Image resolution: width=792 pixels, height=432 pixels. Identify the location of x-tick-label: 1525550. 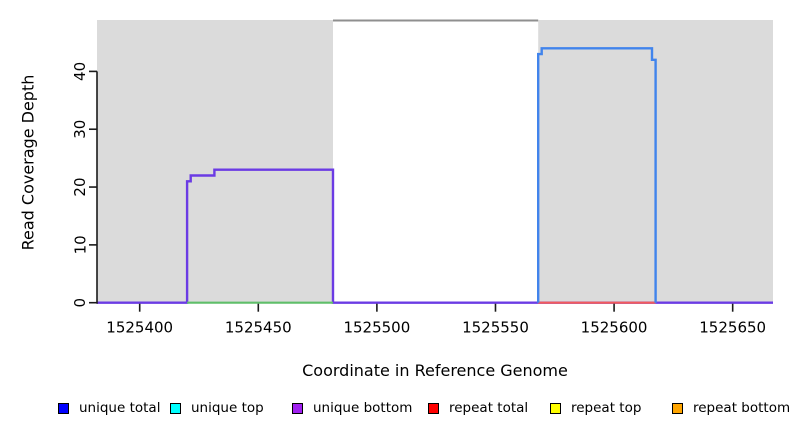
(495, 328).